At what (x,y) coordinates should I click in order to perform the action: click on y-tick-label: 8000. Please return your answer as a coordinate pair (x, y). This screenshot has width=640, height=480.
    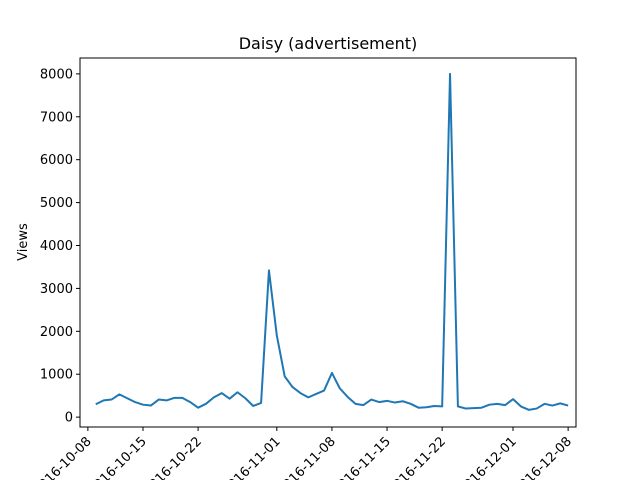
    Looking at the image, I should click on (56, 74).